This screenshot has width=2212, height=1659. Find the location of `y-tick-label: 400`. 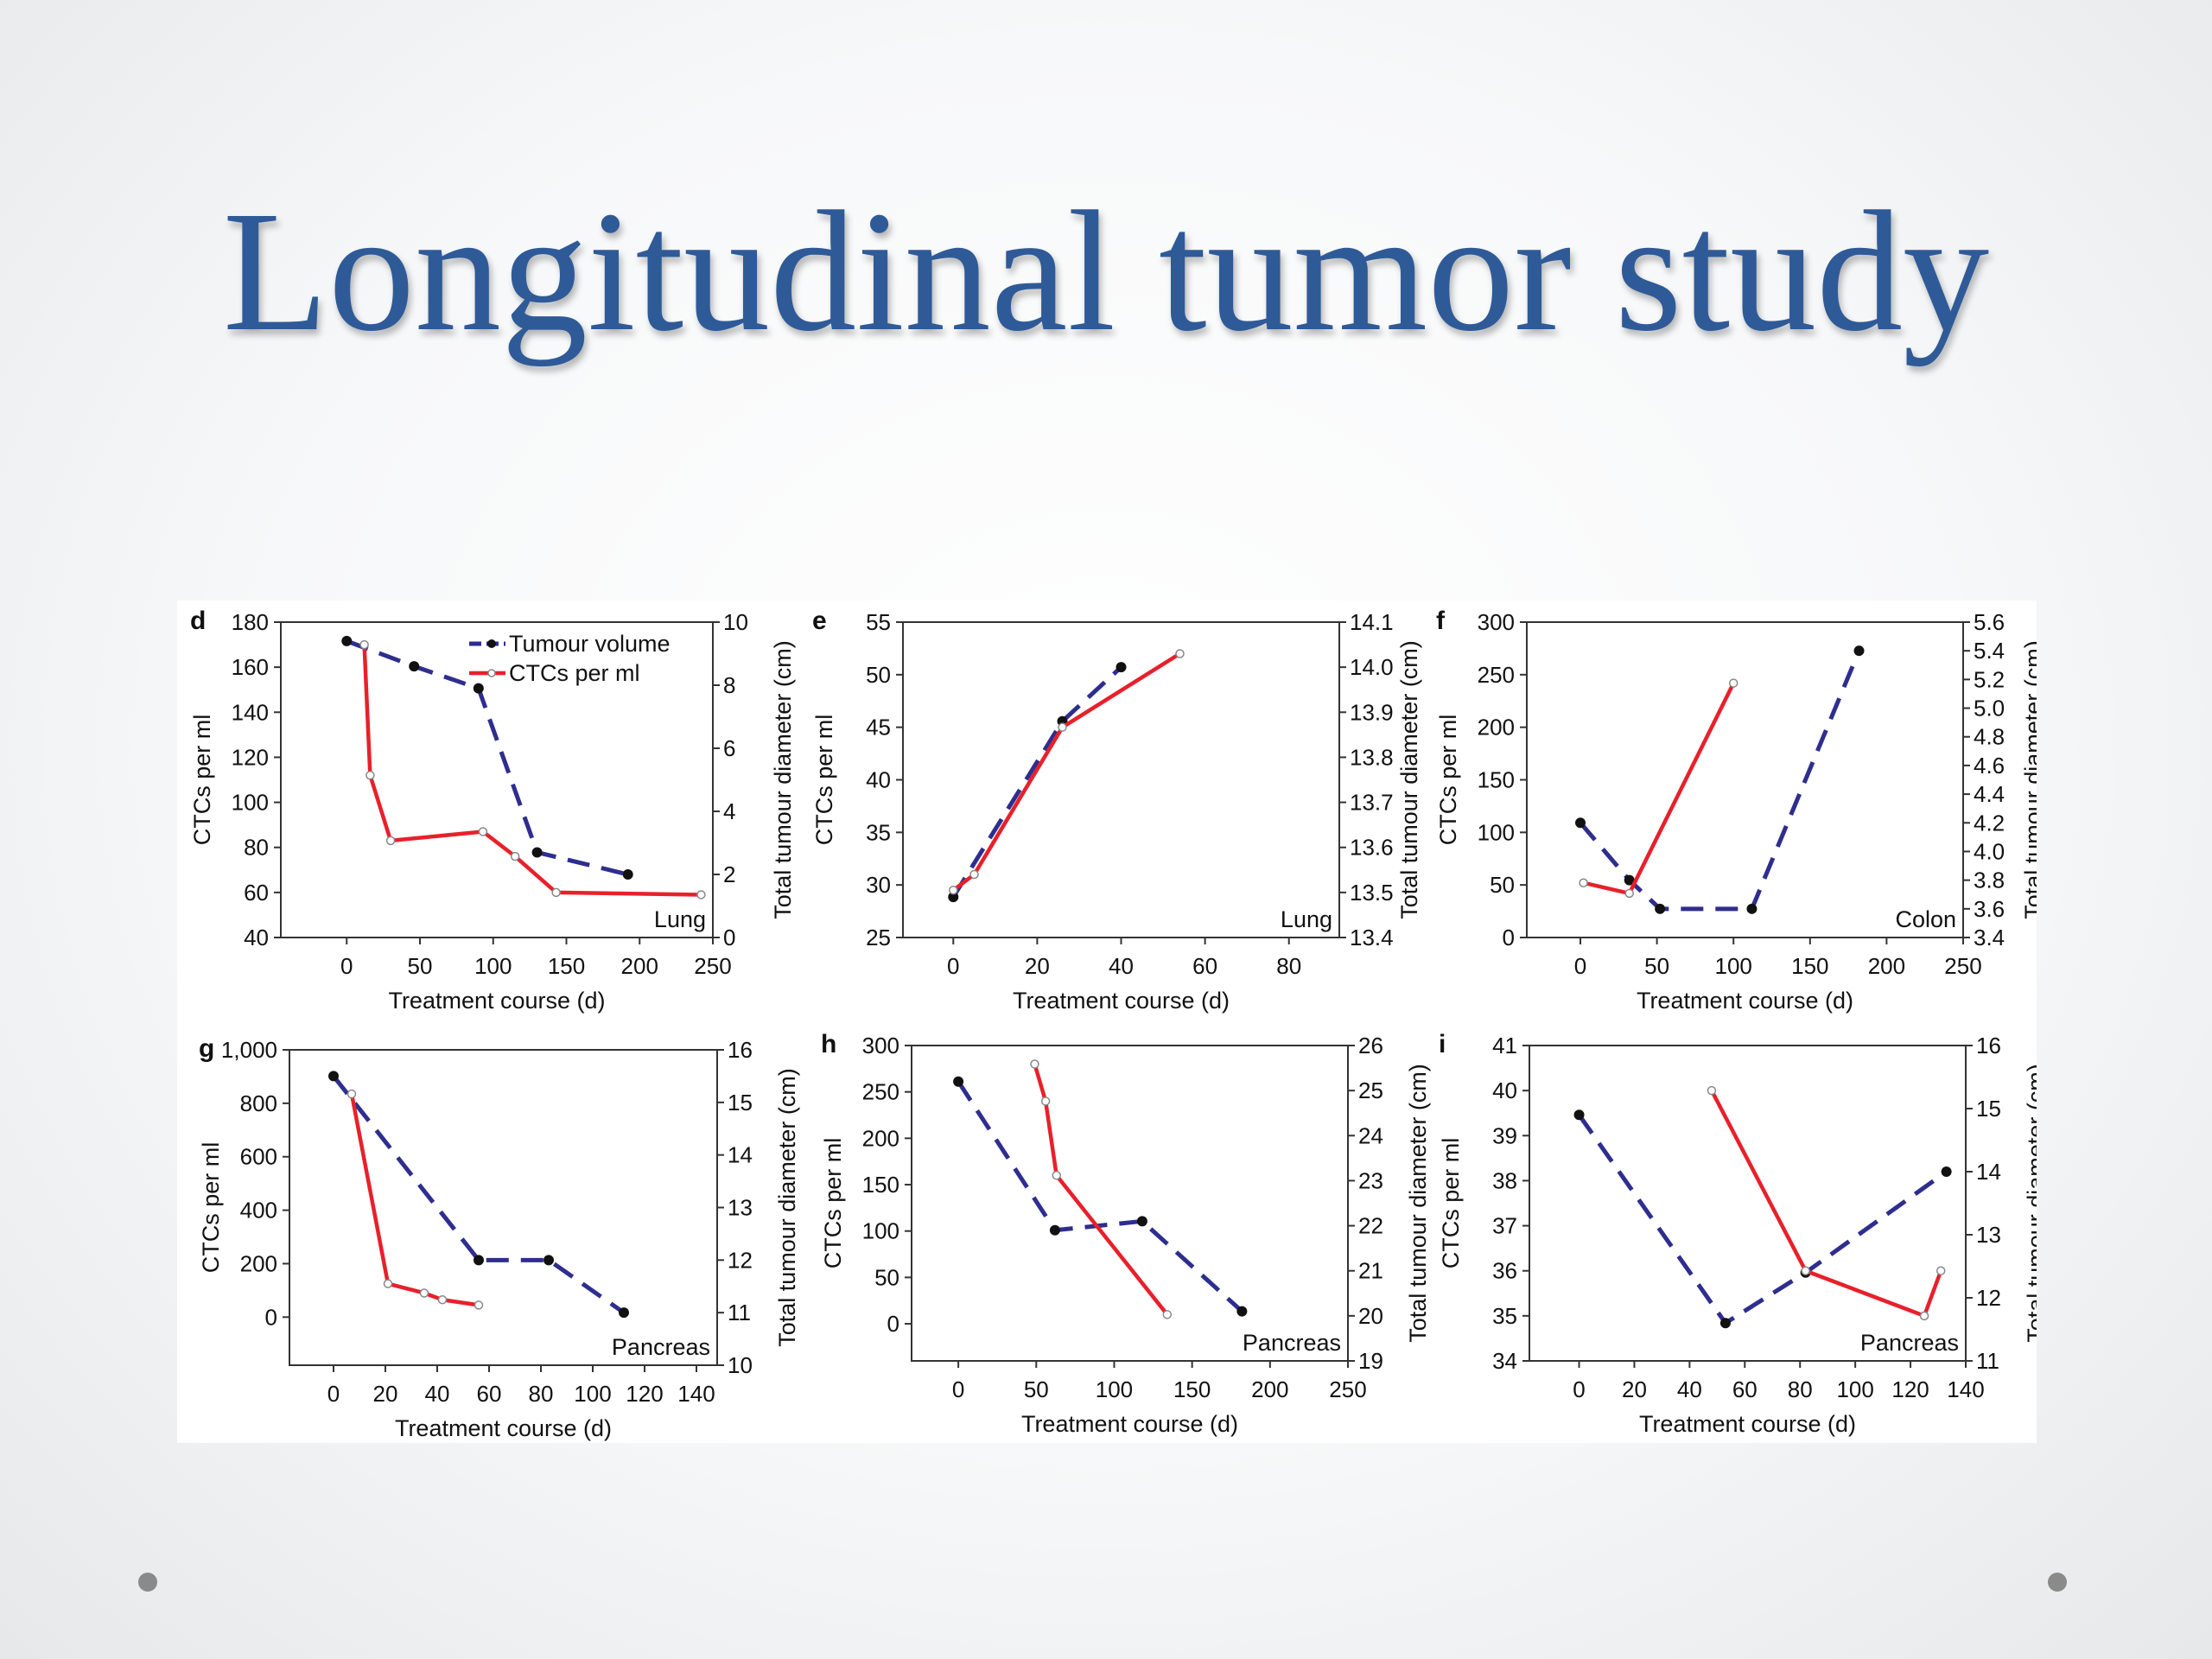

y-tick-label: 400 is located at coordinates (258, 1211).